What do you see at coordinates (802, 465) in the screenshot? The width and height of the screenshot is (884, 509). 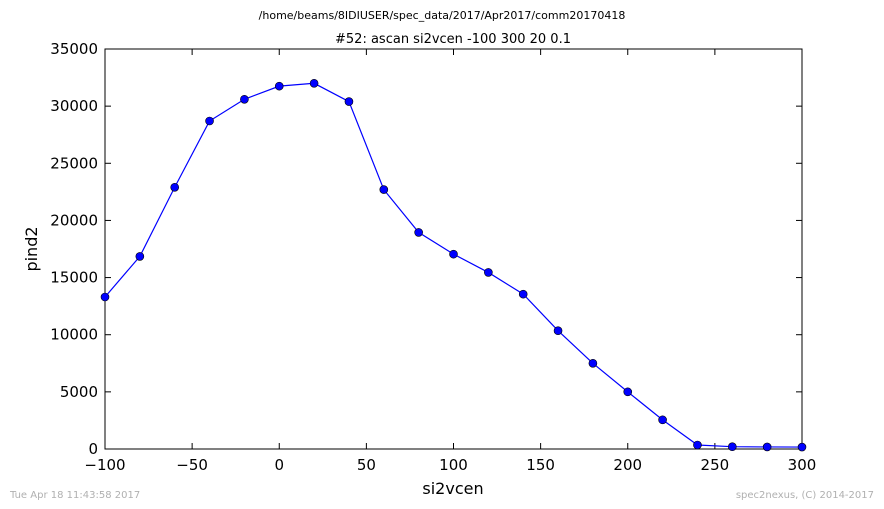 I see `x-tick-label: 300` at bounding box center [802, 465].